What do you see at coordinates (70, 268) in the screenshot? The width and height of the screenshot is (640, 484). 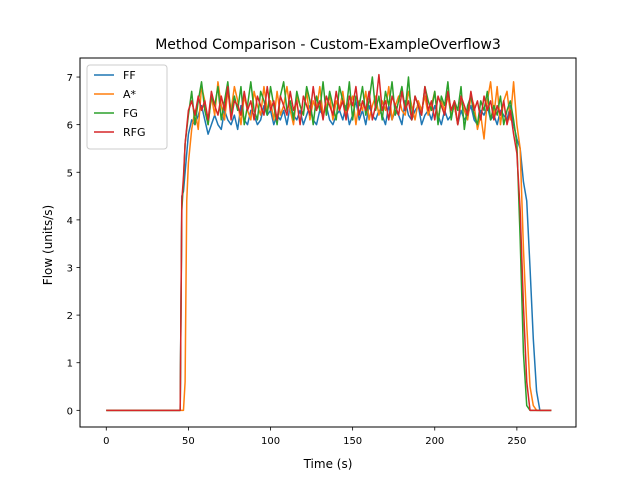 I see `y-tick-label: 3` at bounding box center [70, 268].